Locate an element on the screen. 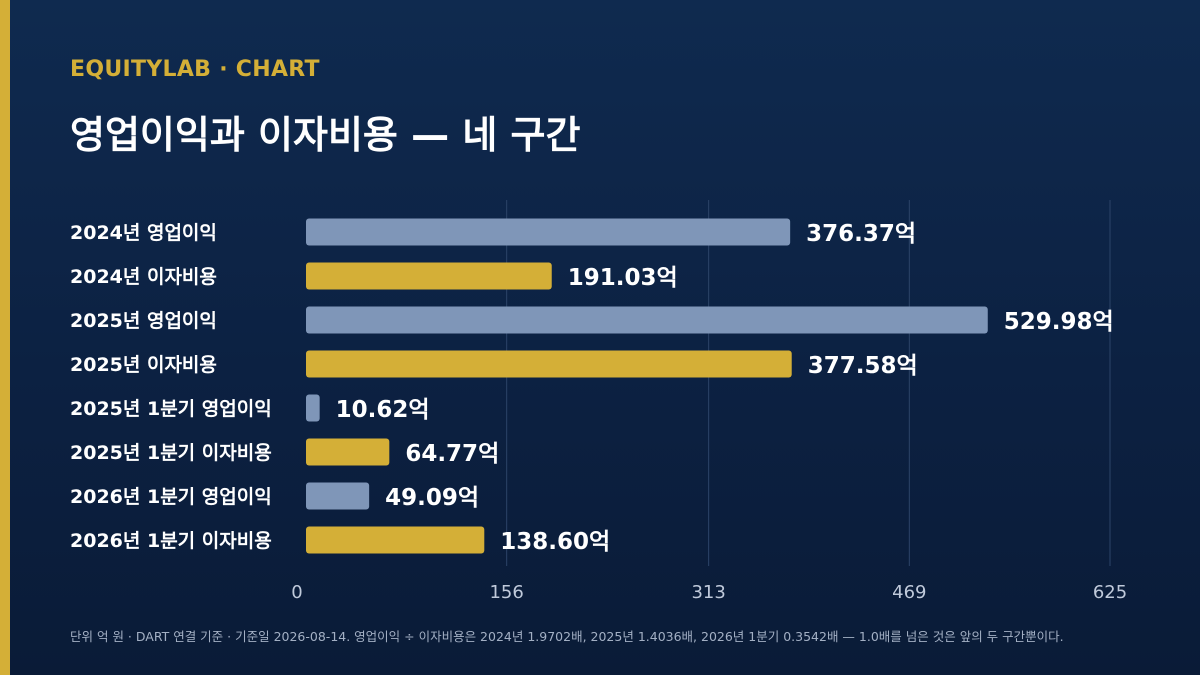 Image resolution: width=1200 pixels, height=675 pixels. category-label: 2025년 영업이익 is located at coordinates (143, 321).